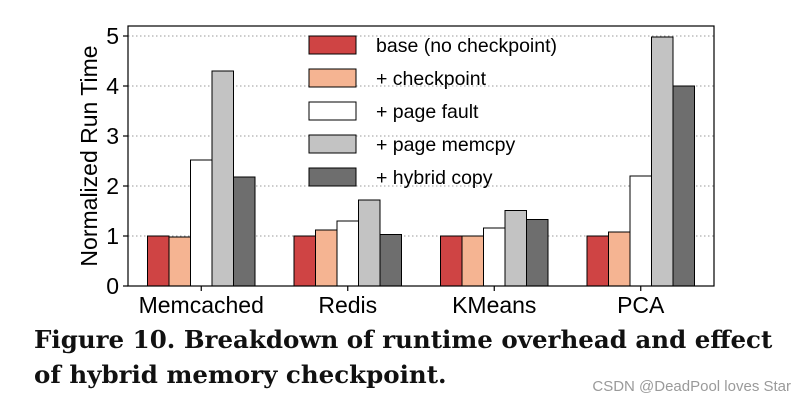  Describe the element at coordinates (446, 145) in the screenshot. I see `legend-label: + page memcpy` at that location.